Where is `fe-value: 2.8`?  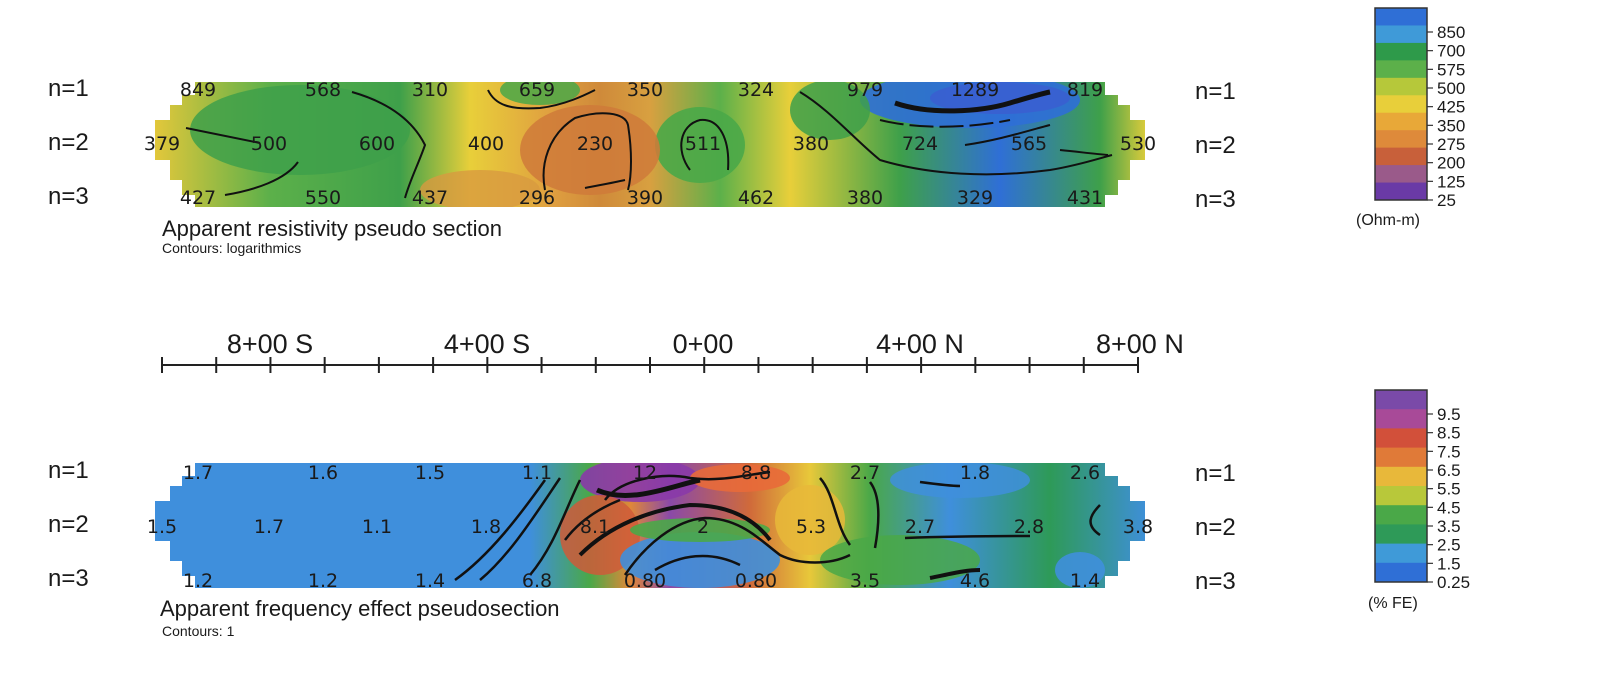 fe-value: 2.8 is located at coordinates (1029, 527).